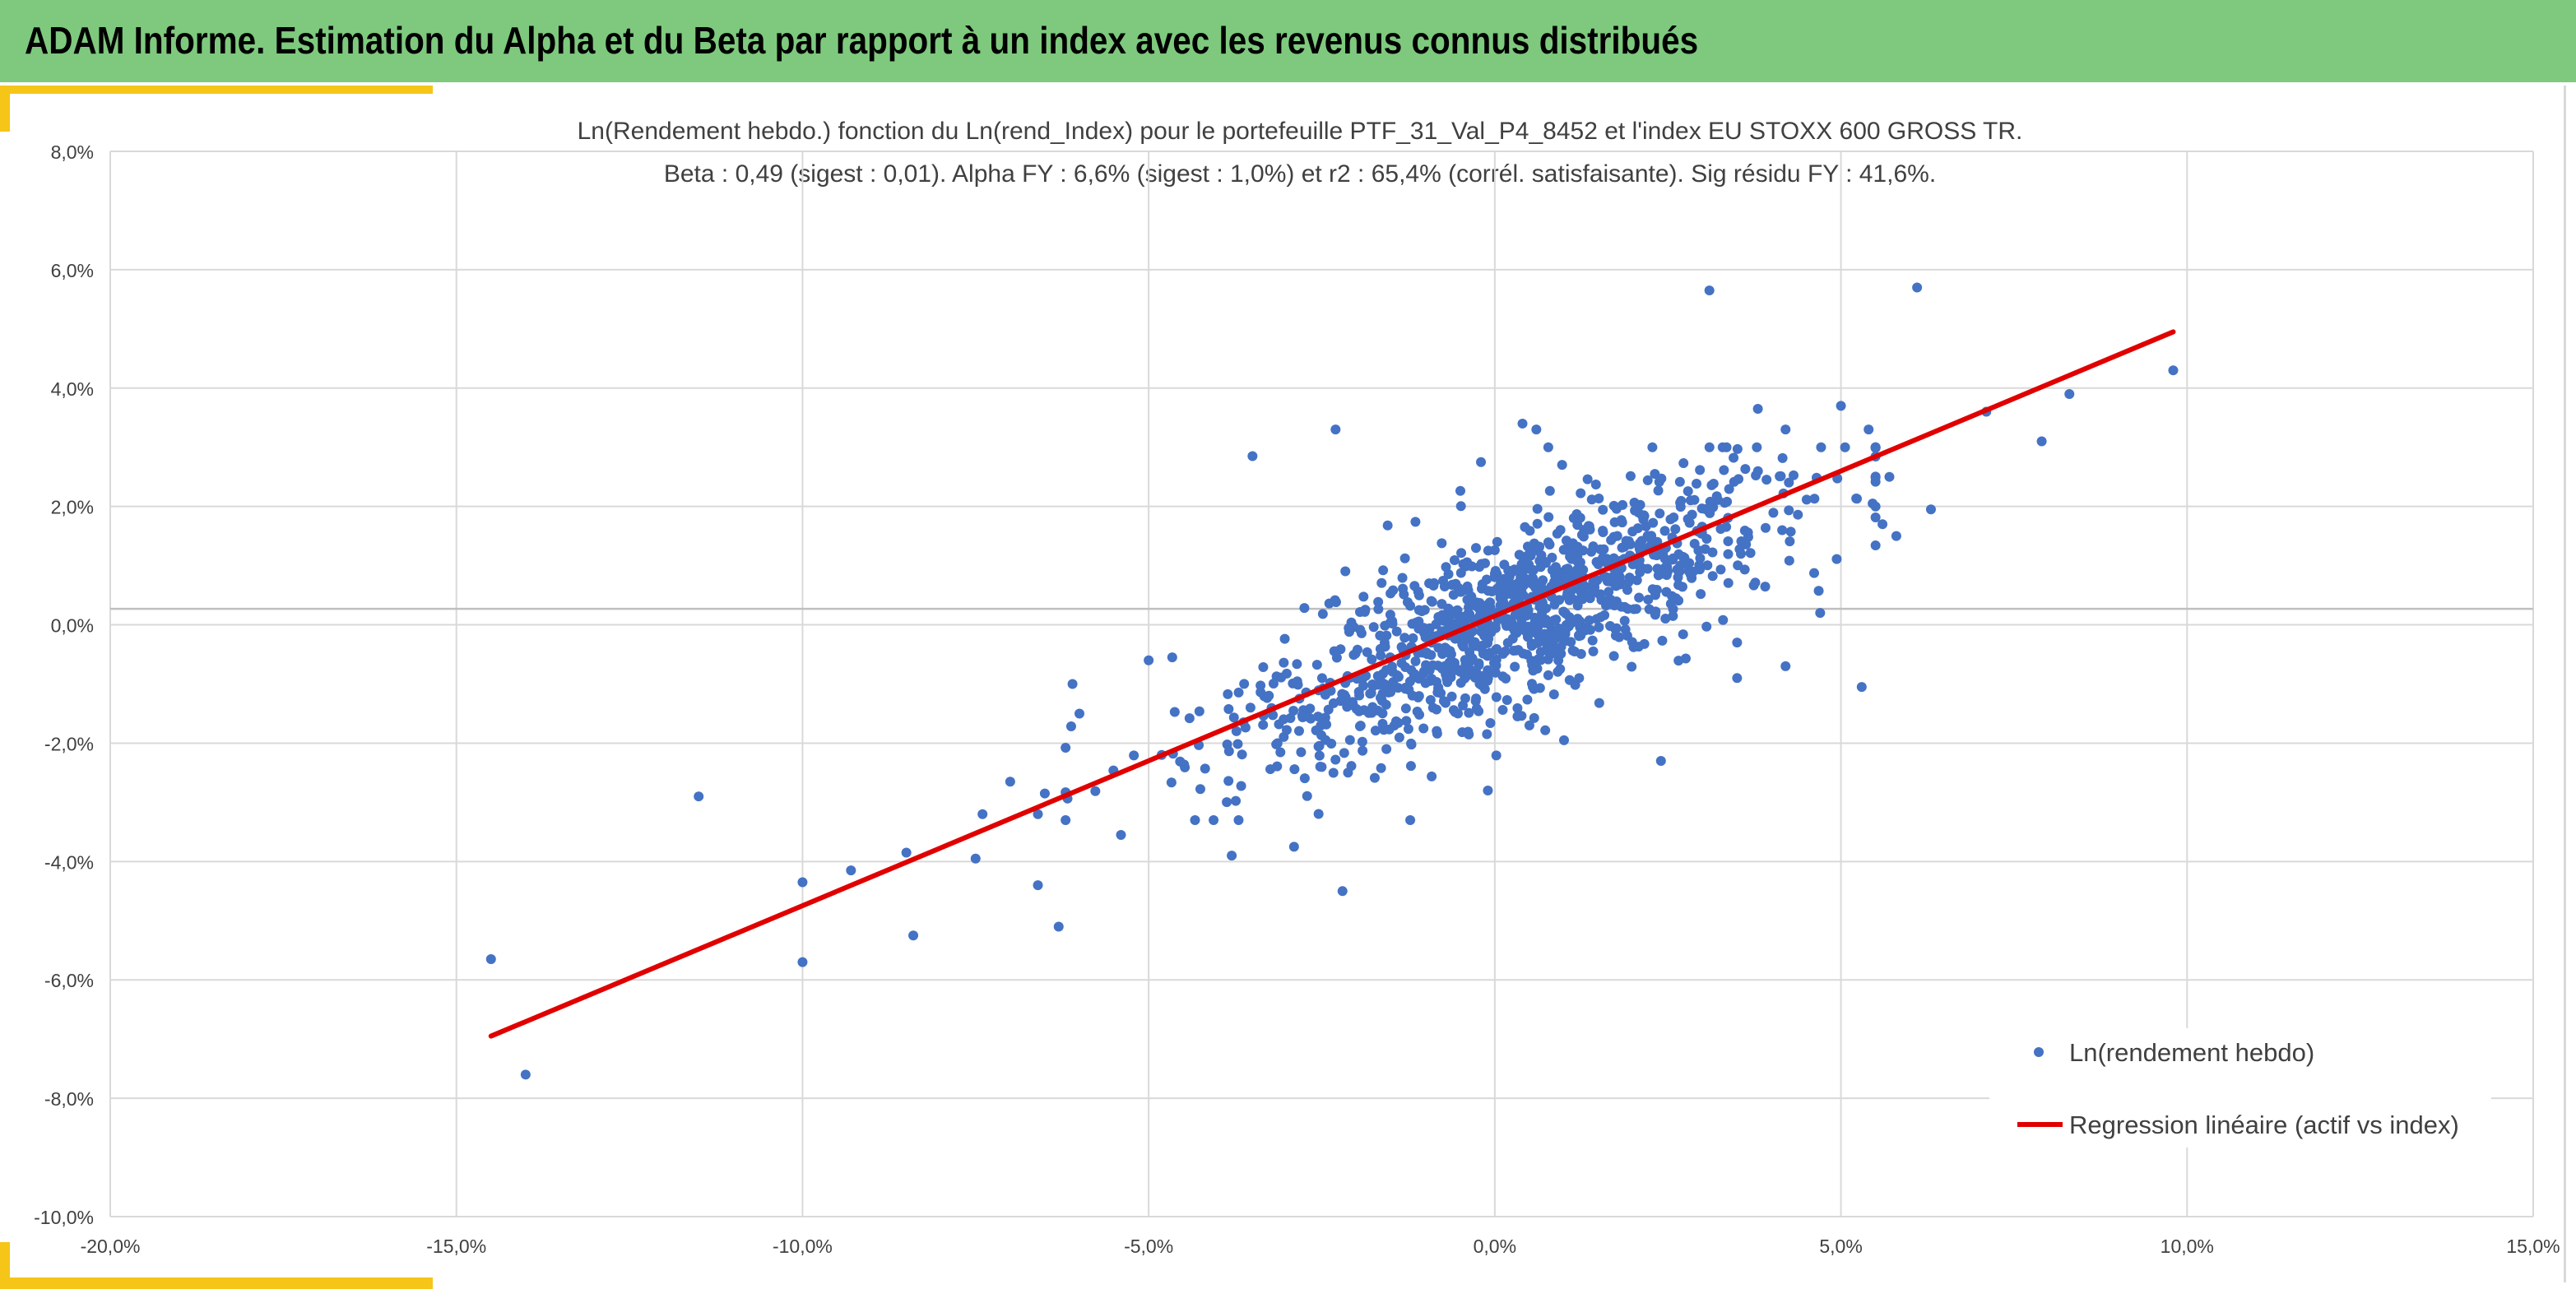 The width and height of the screenshot is (2576, 1289). Describe the element at coordinates (803, 1246) in the screenshot. I see `x-tick-label: -10,0%` at that location.